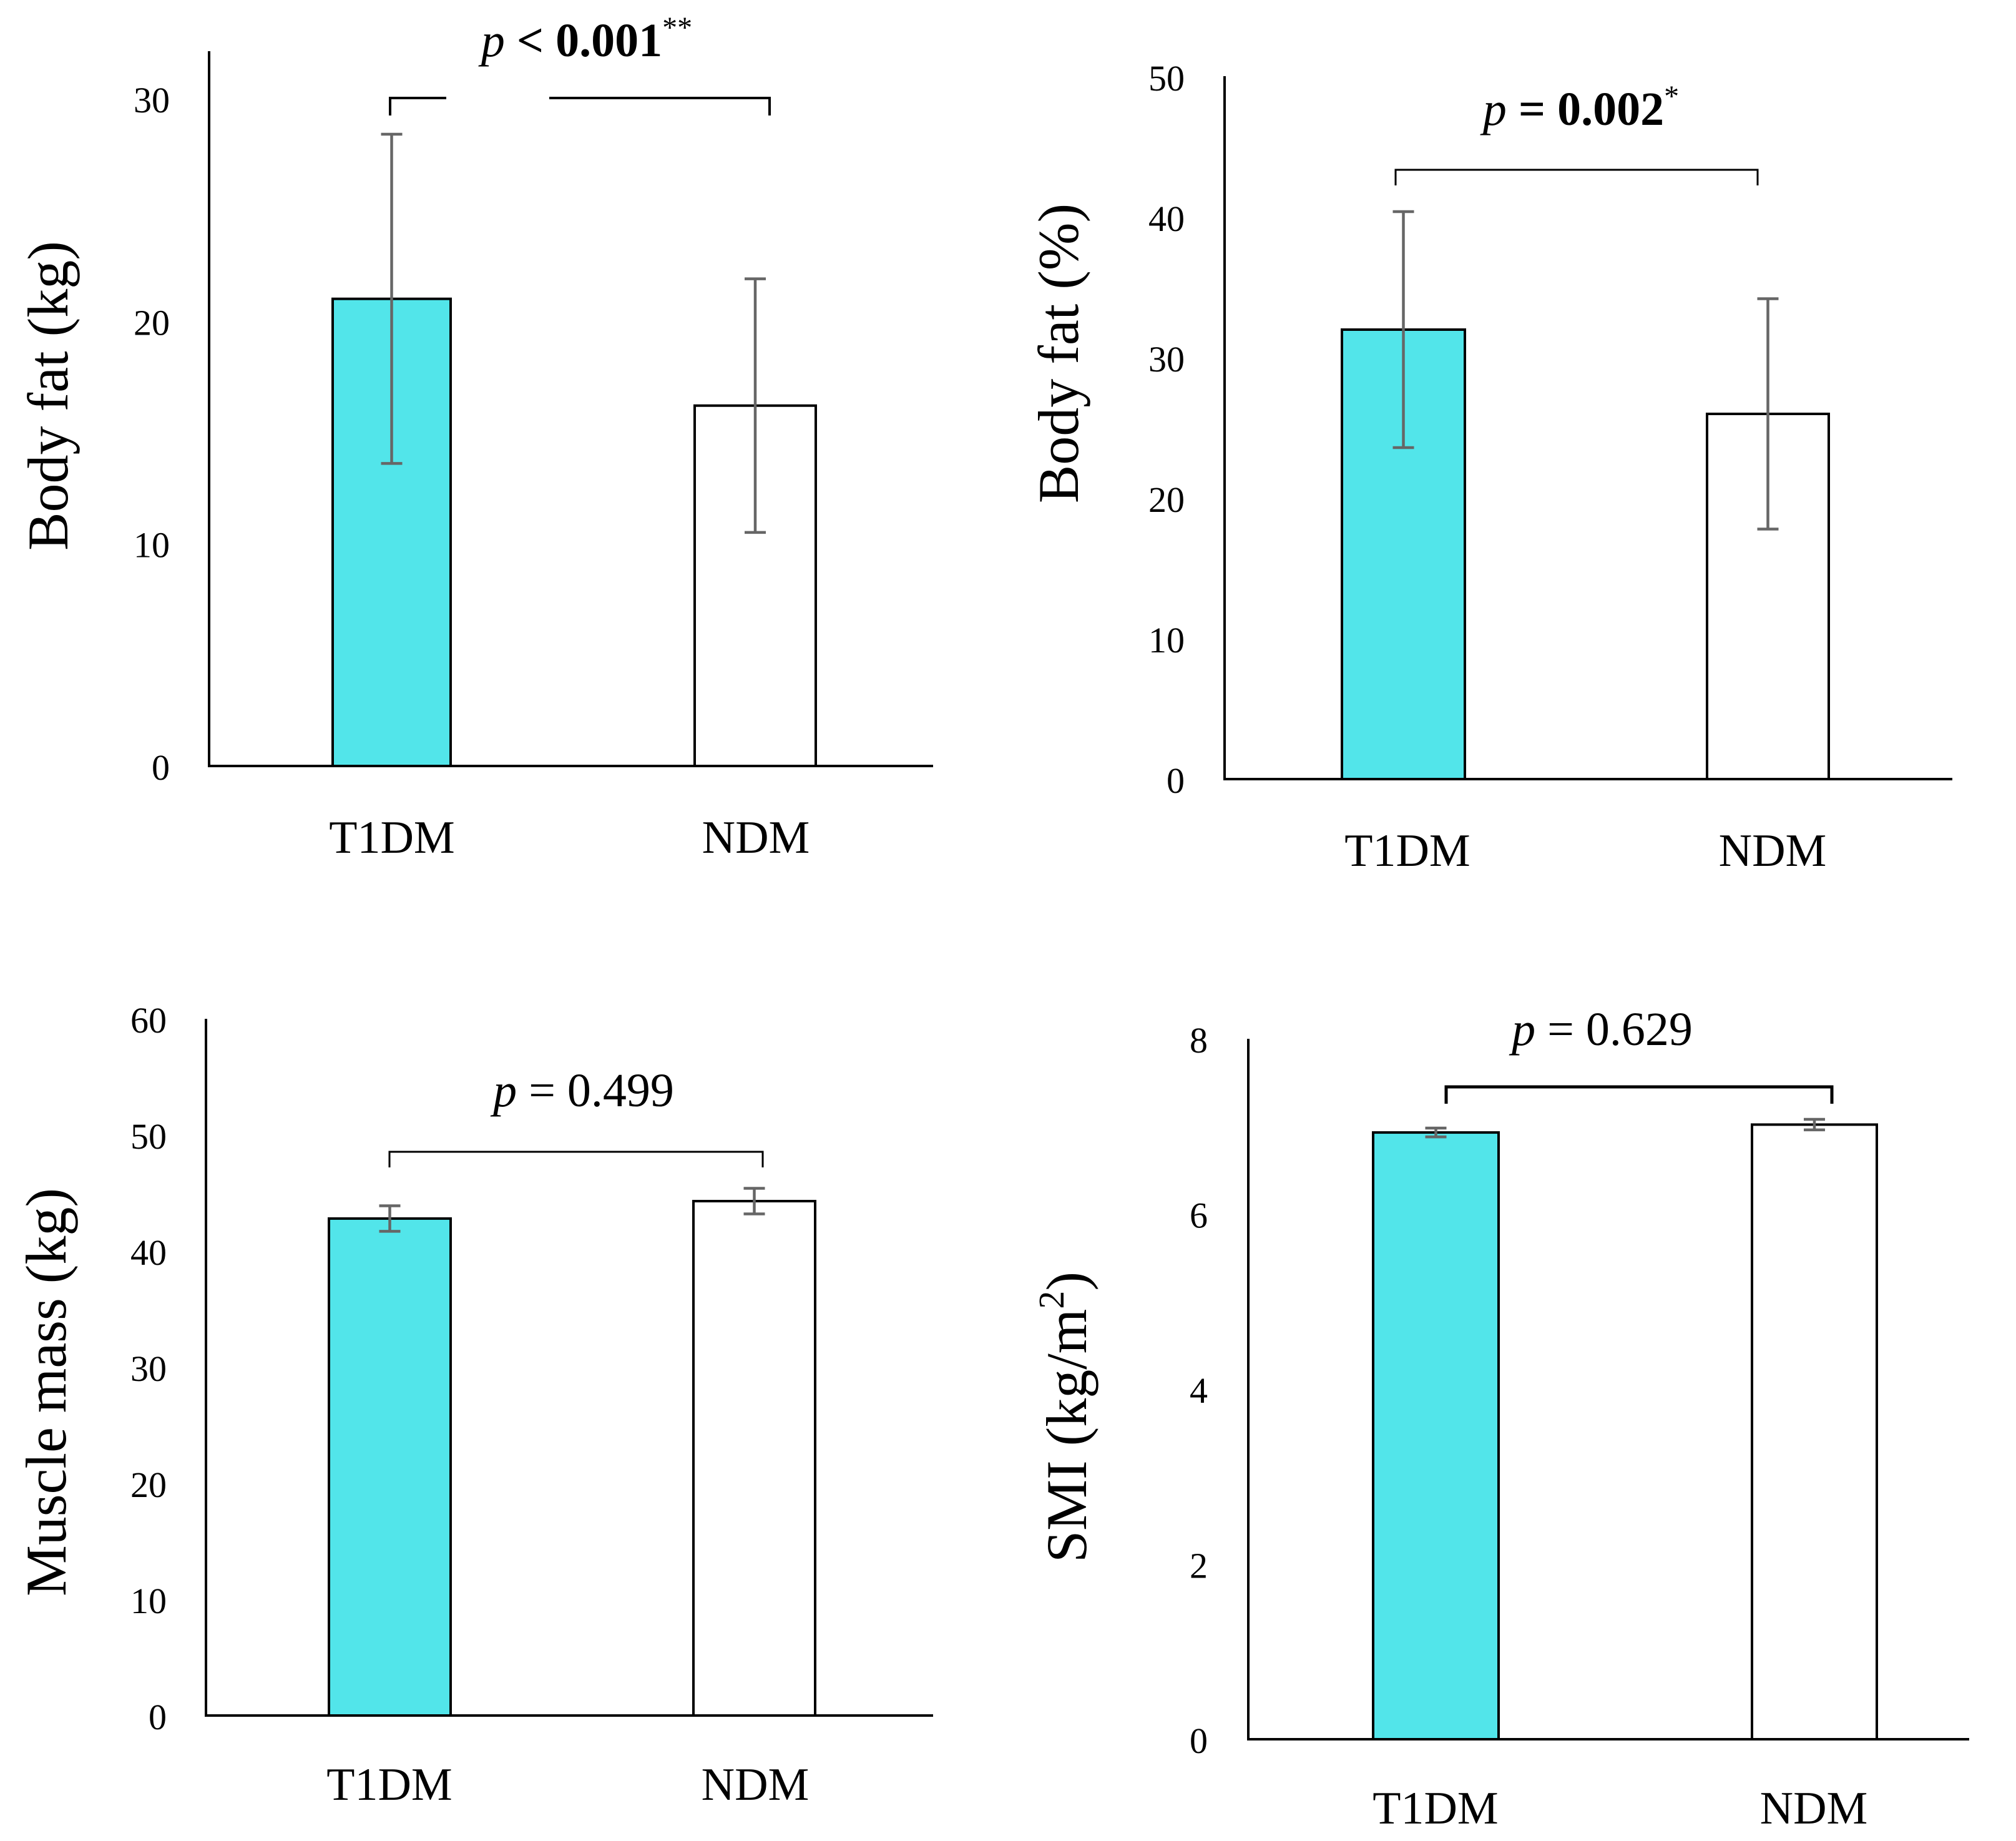  Describe the element at coordinates (1058, 354) in the screenshot. I see `y-axis-label: Body fat (%)` at that location.